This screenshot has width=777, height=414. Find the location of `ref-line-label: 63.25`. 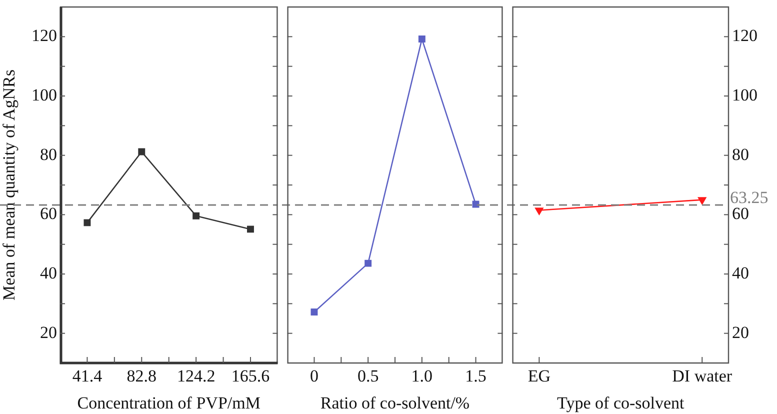

ref-line-label: 63.25 is located at coordinates (749, 197).